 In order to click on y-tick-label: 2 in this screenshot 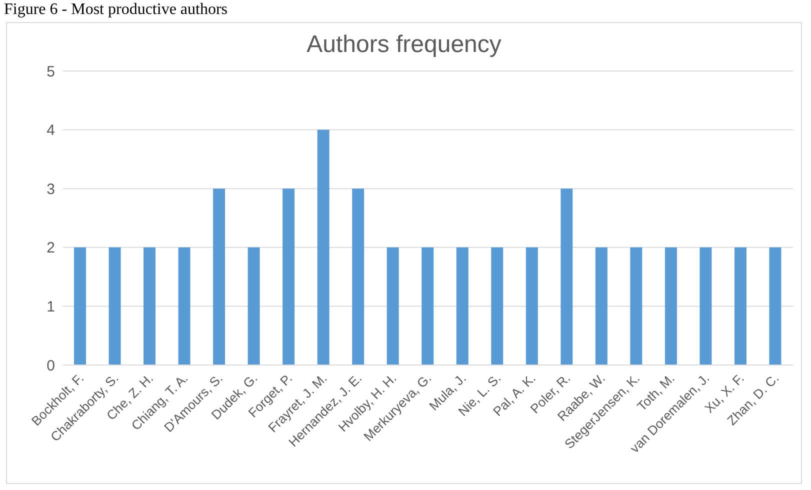, I will do `click(50, 248)`.